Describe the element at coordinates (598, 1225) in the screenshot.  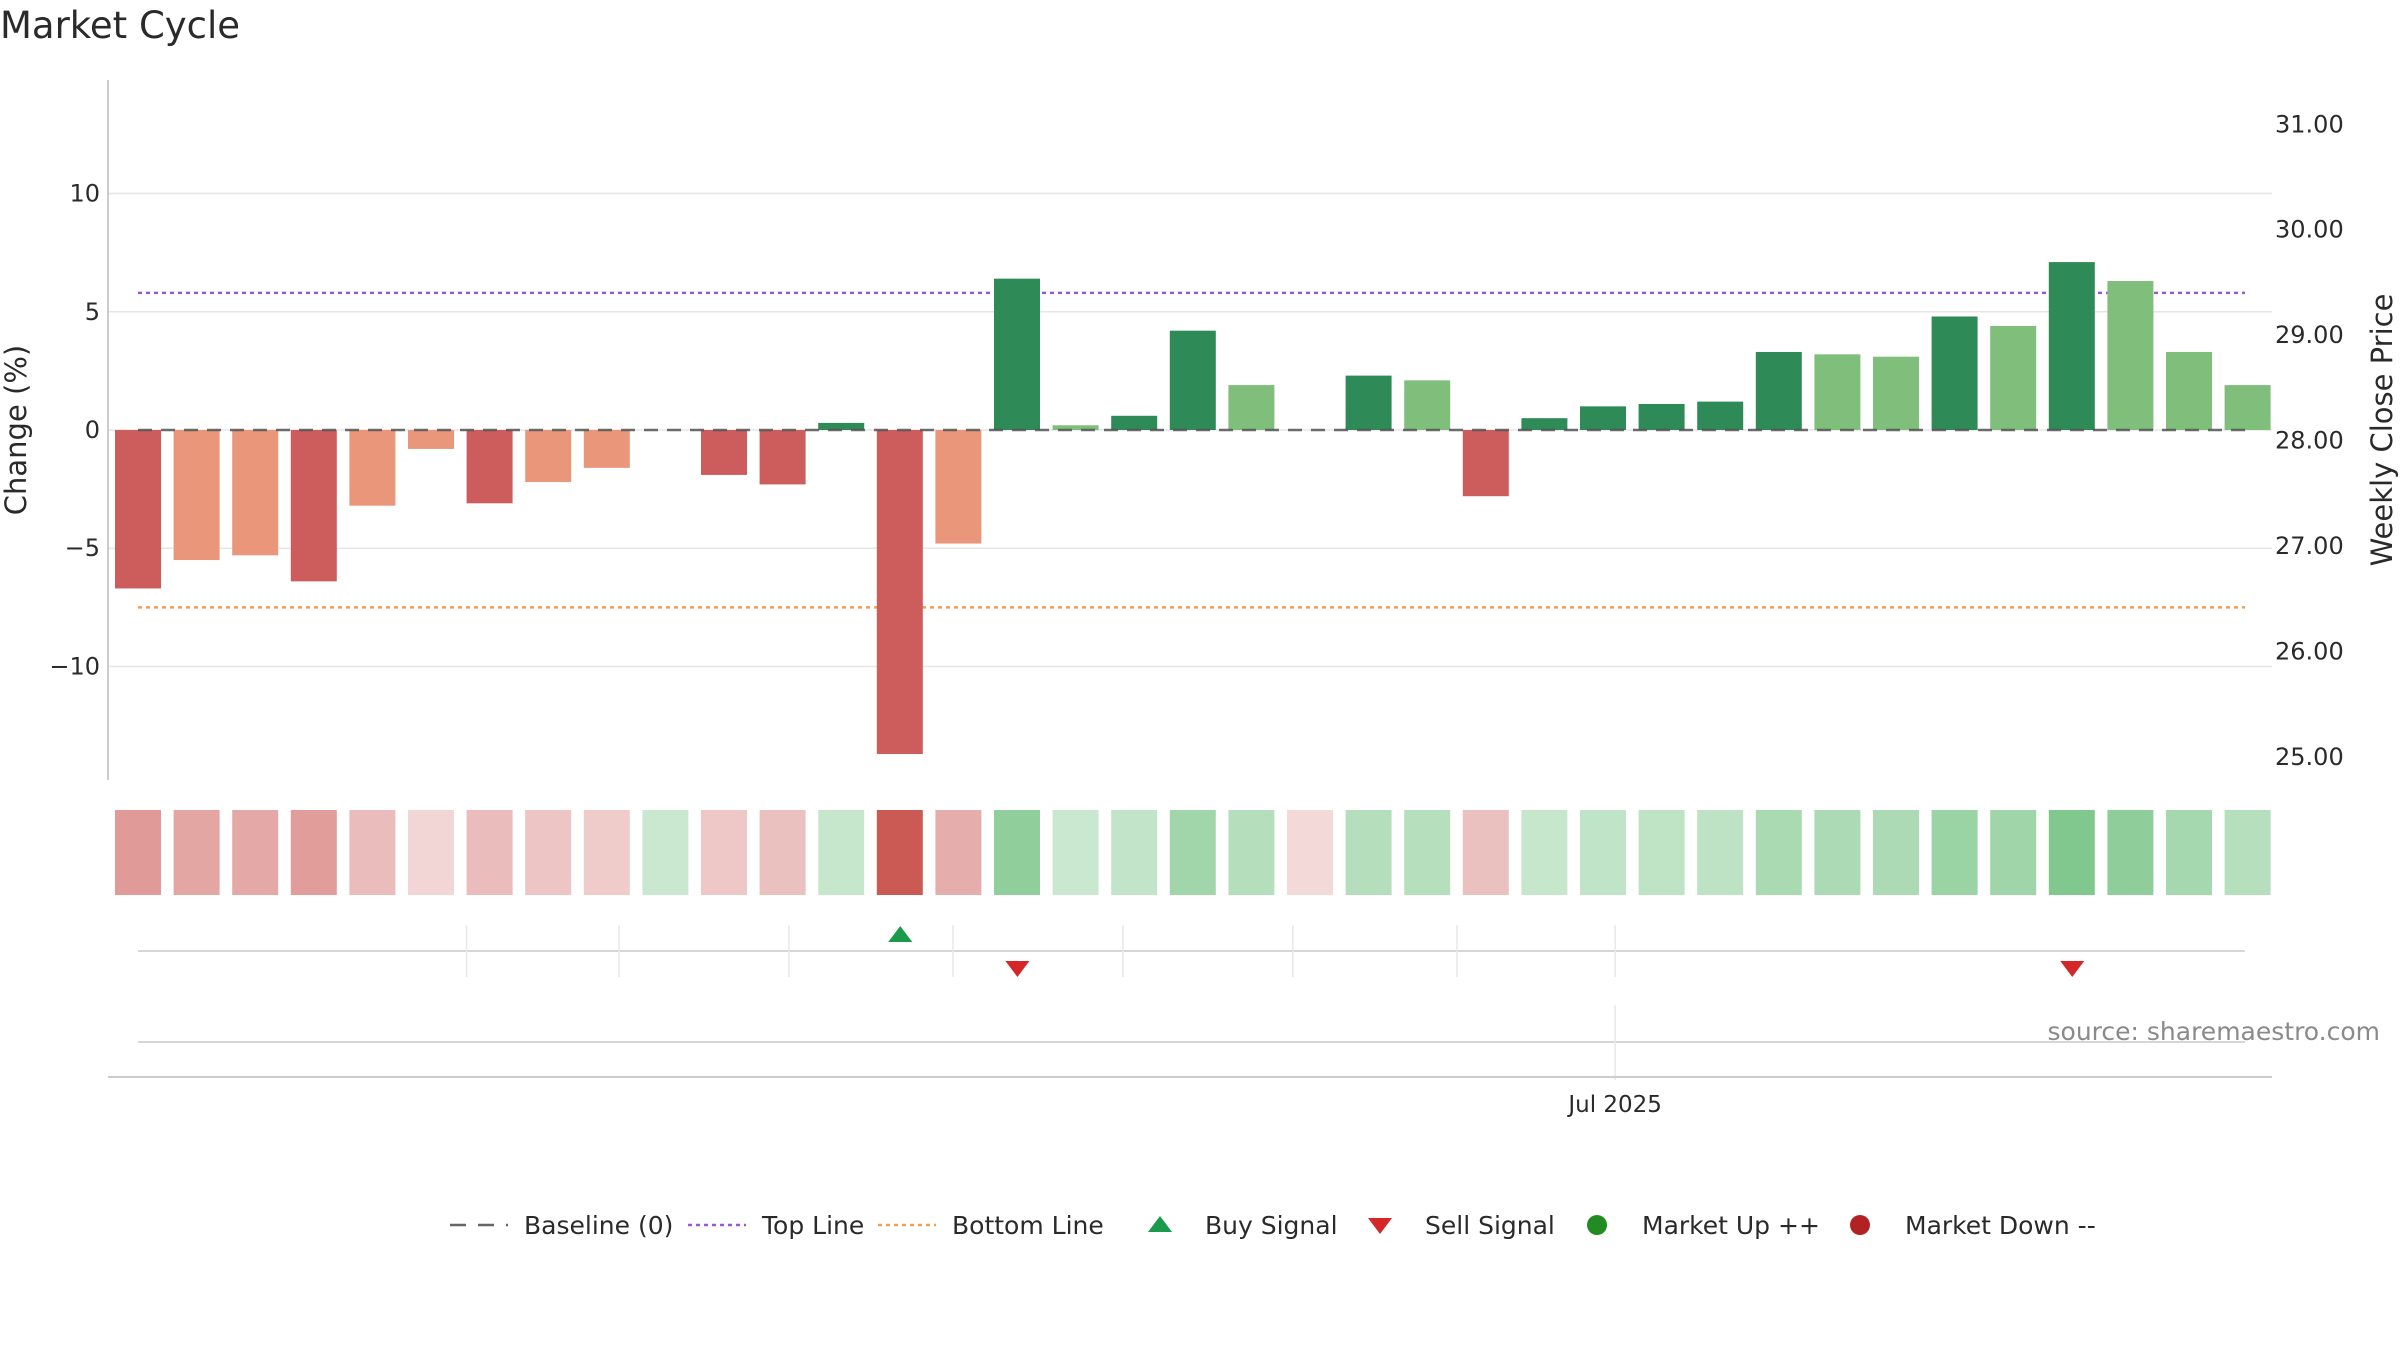
I see `legend-label: Baseline (0)` at that location.